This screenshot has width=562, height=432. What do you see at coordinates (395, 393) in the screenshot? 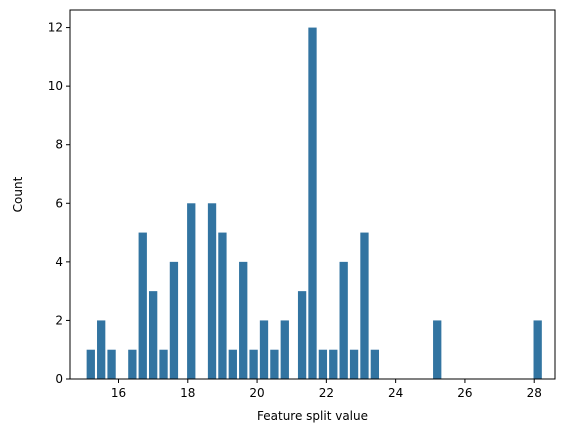
I see `x-tick-label: 24` at bounding box center [395, 393].